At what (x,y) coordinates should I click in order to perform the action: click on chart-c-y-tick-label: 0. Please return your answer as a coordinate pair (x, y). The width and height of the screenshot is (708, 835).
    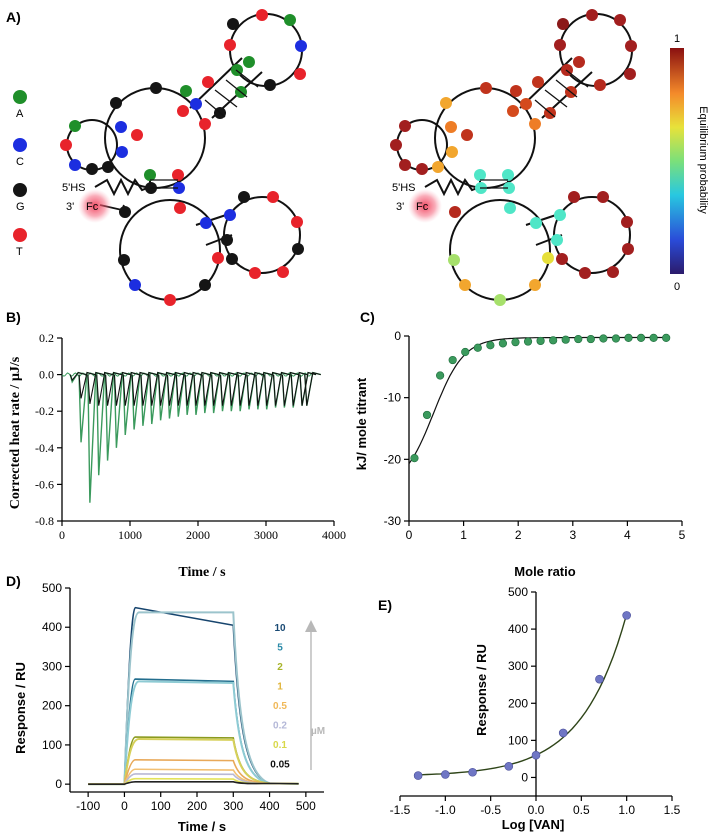
    Looking at the image, I should click on (397, 336).